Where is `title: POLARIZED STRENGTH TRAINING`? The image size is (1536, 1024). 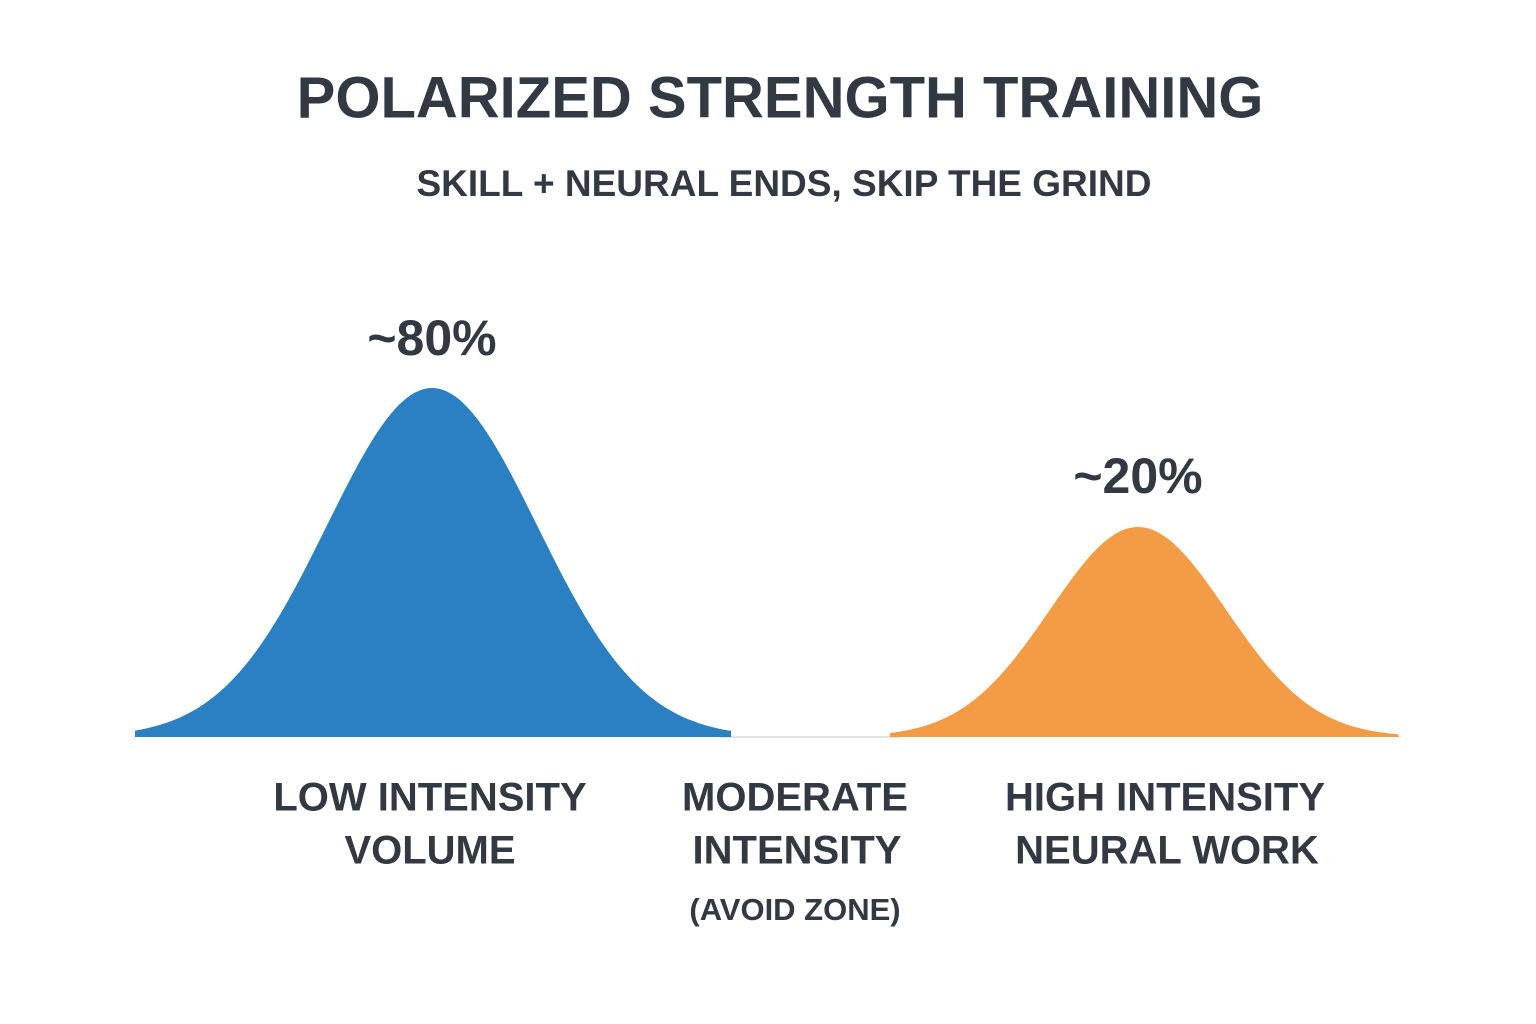
title: POLARIZED STRENGTH TRAINING is located at coordinates (780, 97).